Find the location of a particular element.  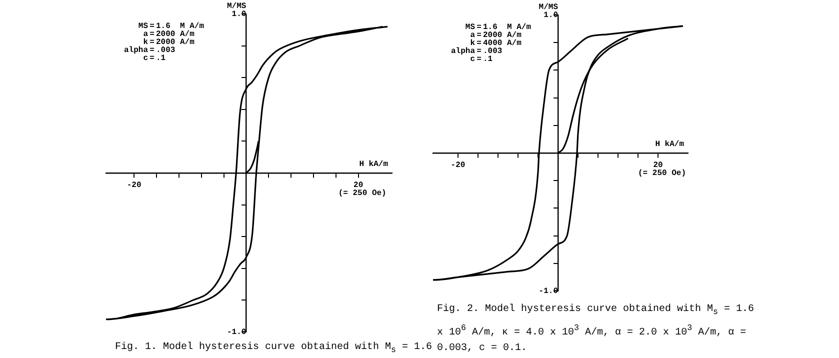

annotation: k = 4000 A/m is located at coordinates (496, 43).